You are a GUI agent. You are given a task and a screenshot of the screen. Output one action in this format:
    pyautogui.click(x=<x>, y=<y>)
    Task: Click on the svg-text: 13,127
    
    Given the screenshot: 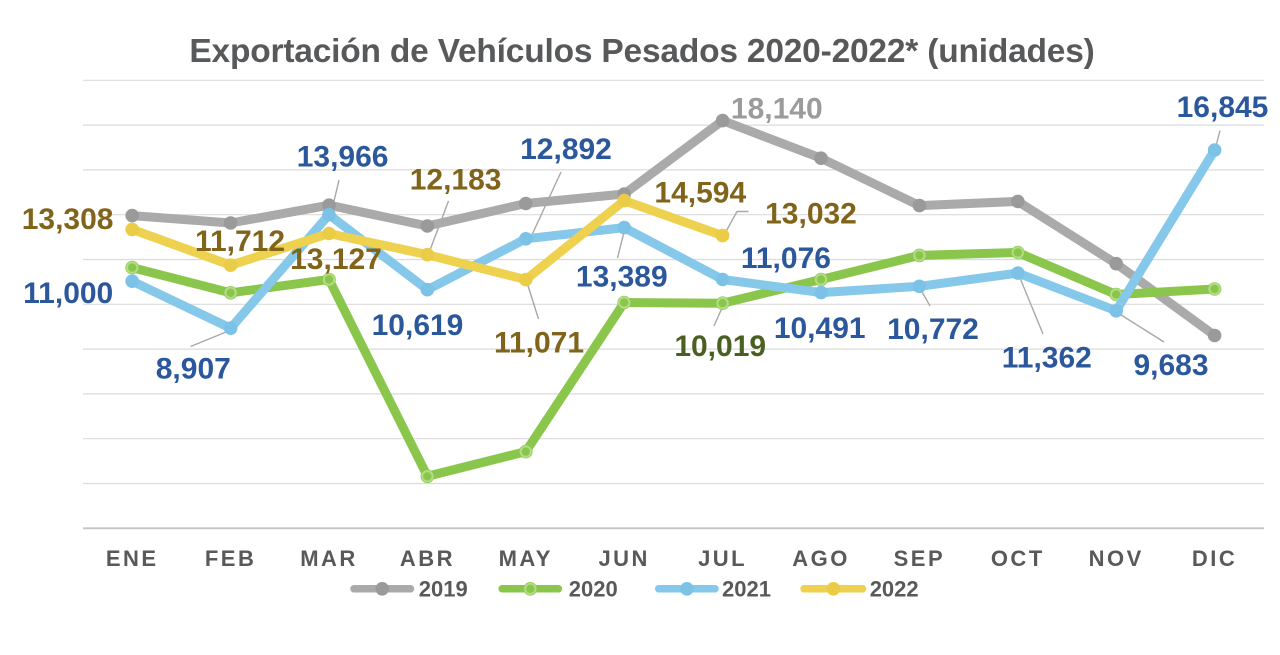 What is the action you would take?
    pyautogui.click(x=336, y=259)
    